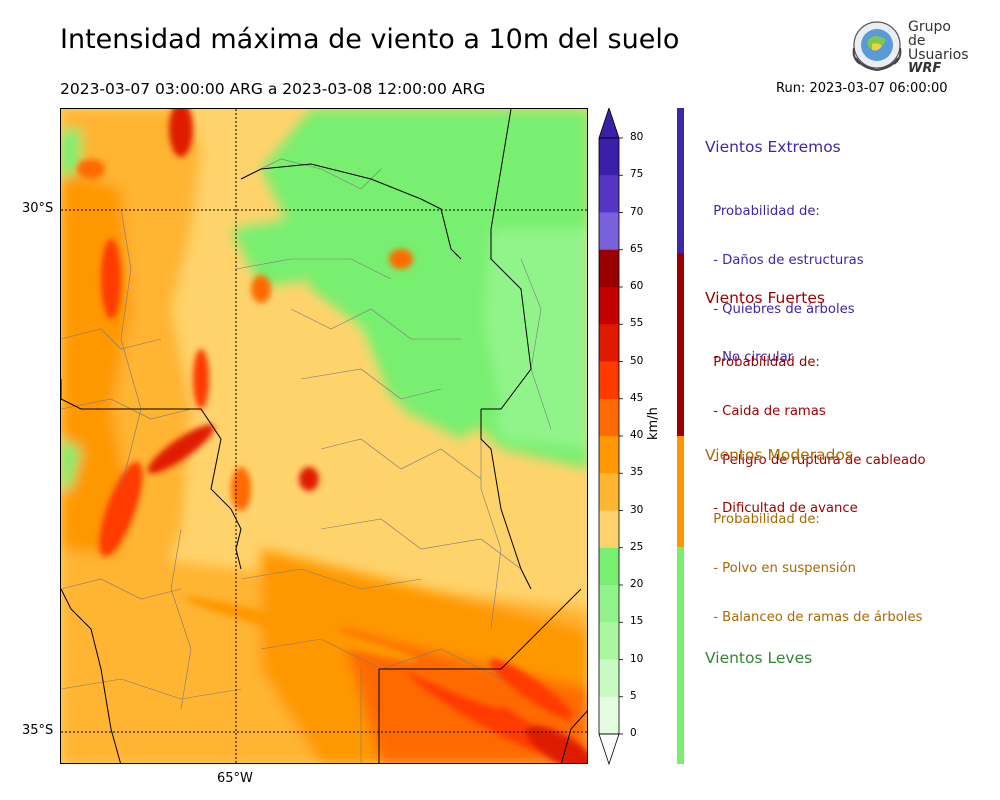 The image size is (1000, 800). Describe the element at coordinates (786, 261) in the screenshot. I see `extreme-line-2: - Daños de estructuras` at that location.